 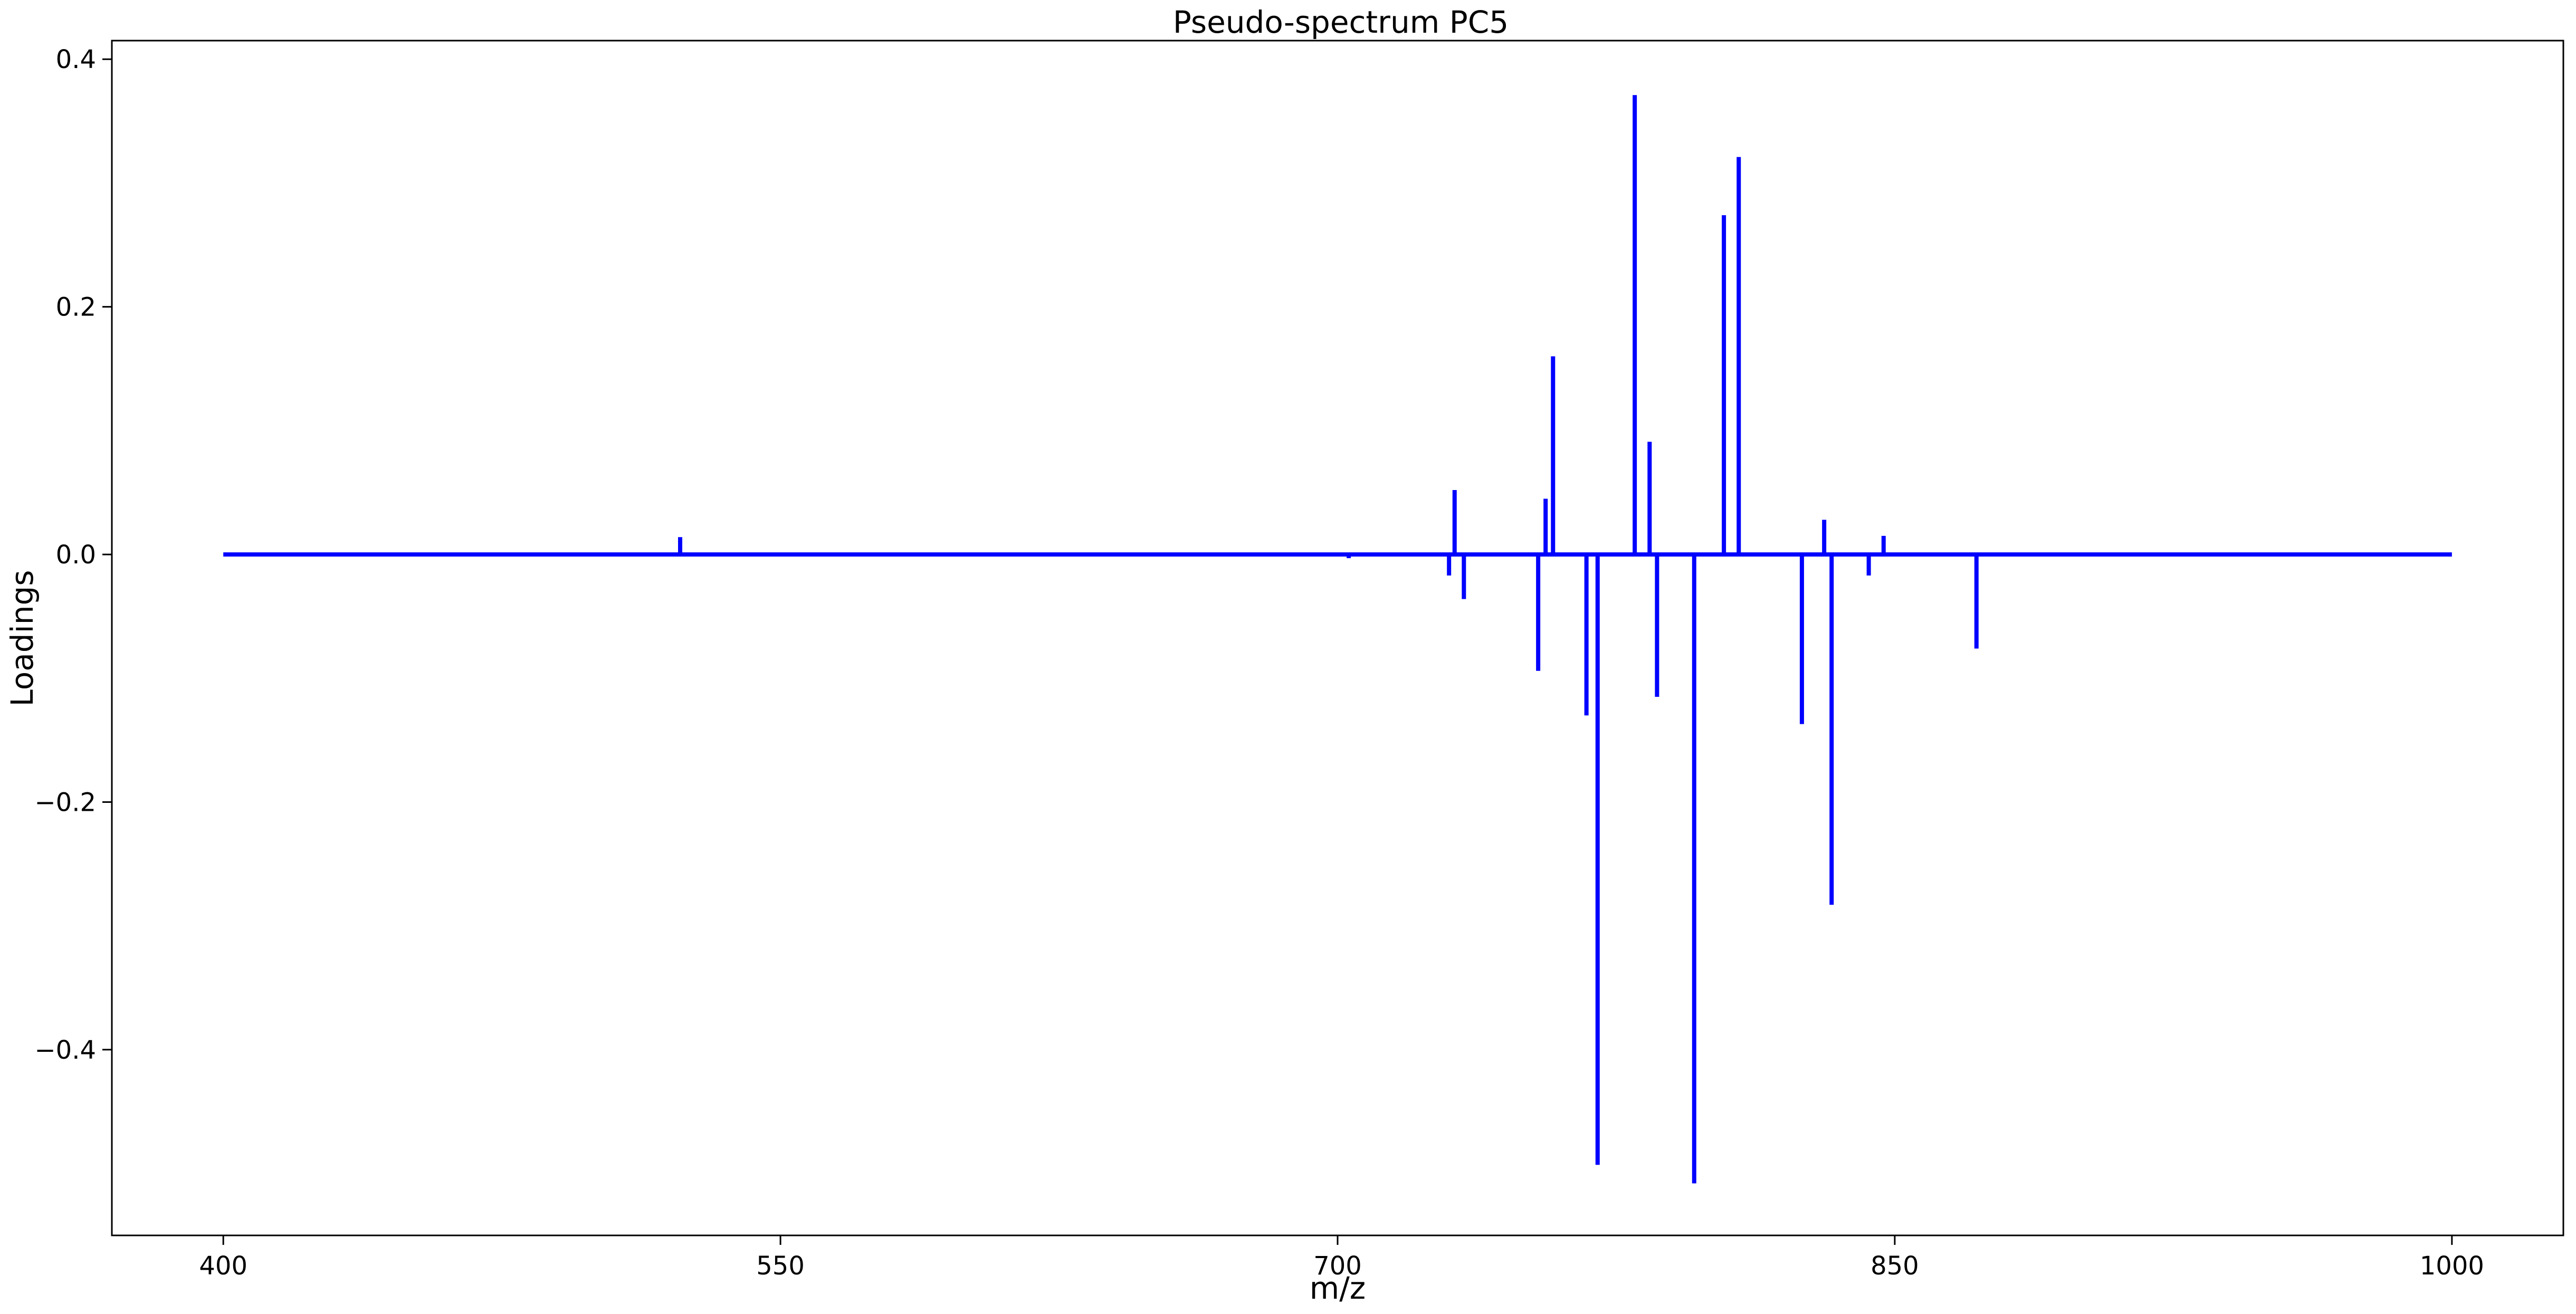 I want to click on y-tick-label: 0.2, so click(x=76, y=307).